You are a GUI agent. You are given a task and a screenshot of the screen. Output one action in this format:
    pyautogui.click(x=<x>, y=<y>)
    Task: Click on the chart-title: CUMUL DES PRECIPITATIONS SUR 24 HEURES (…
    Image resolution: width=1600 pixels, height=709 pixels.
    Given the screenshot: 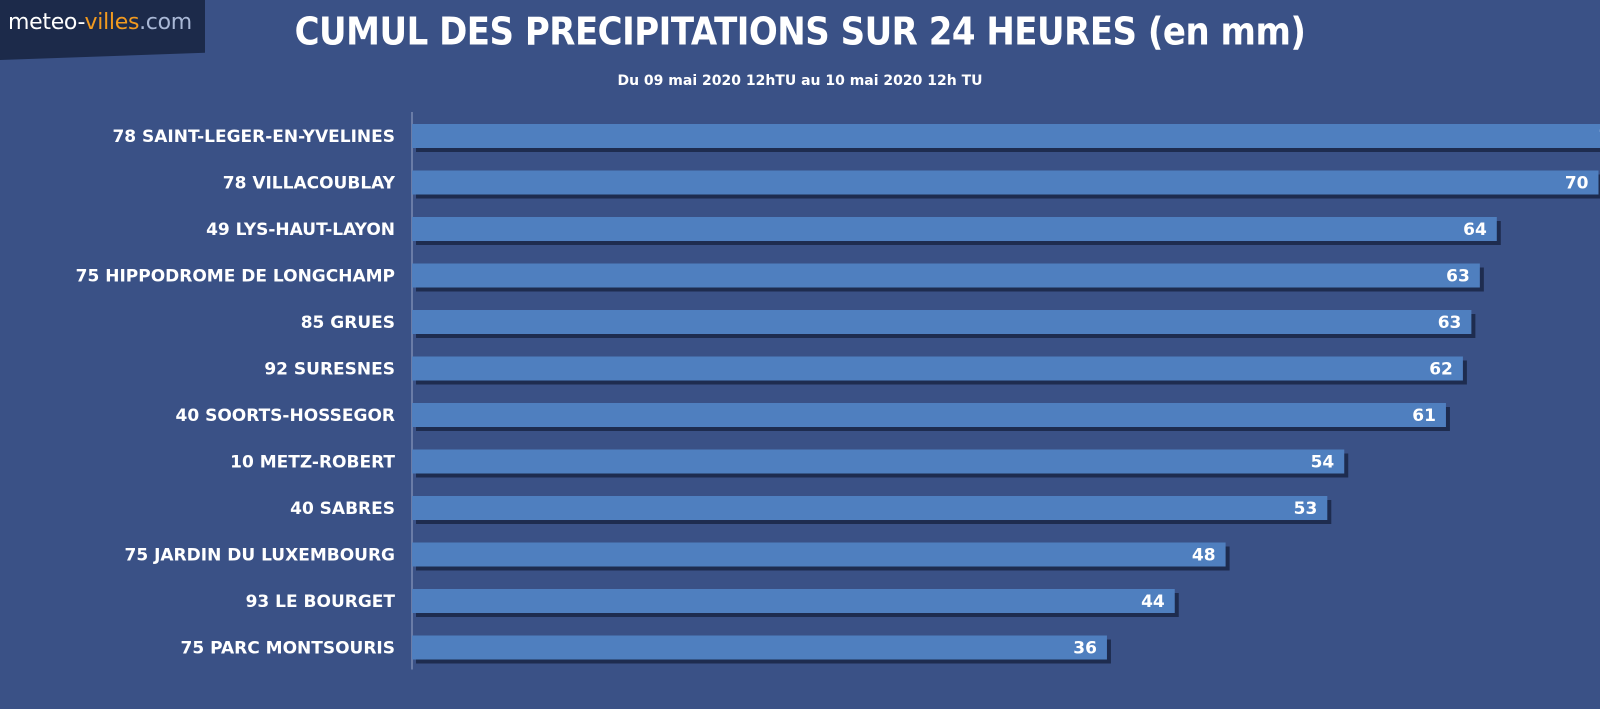 What is the action you would take?
    pyautogui.click(x=800, y=32)
    